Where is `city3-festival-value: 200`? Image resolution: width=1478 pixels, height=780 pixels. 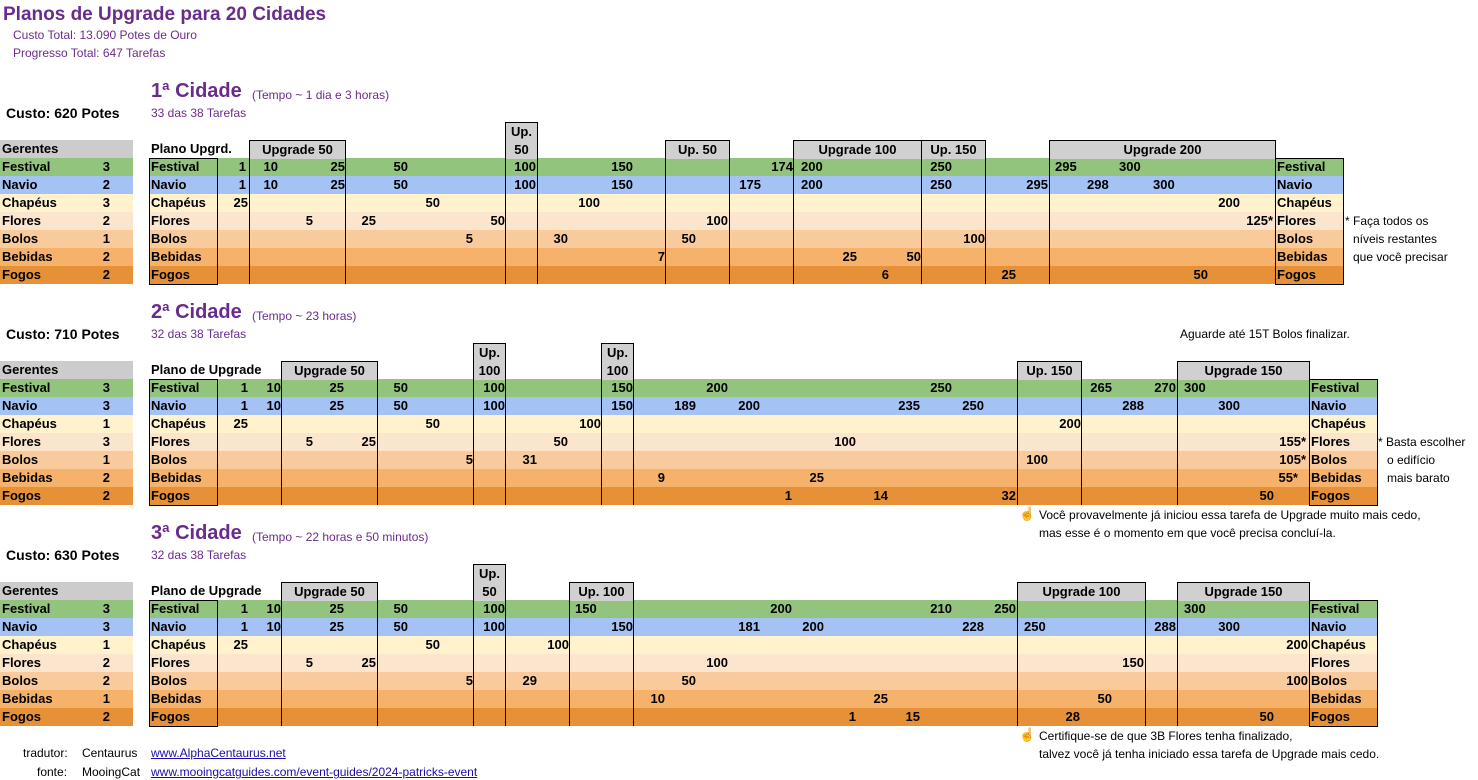
city3-festival-value: 200 is located at coordinates (781, 608).